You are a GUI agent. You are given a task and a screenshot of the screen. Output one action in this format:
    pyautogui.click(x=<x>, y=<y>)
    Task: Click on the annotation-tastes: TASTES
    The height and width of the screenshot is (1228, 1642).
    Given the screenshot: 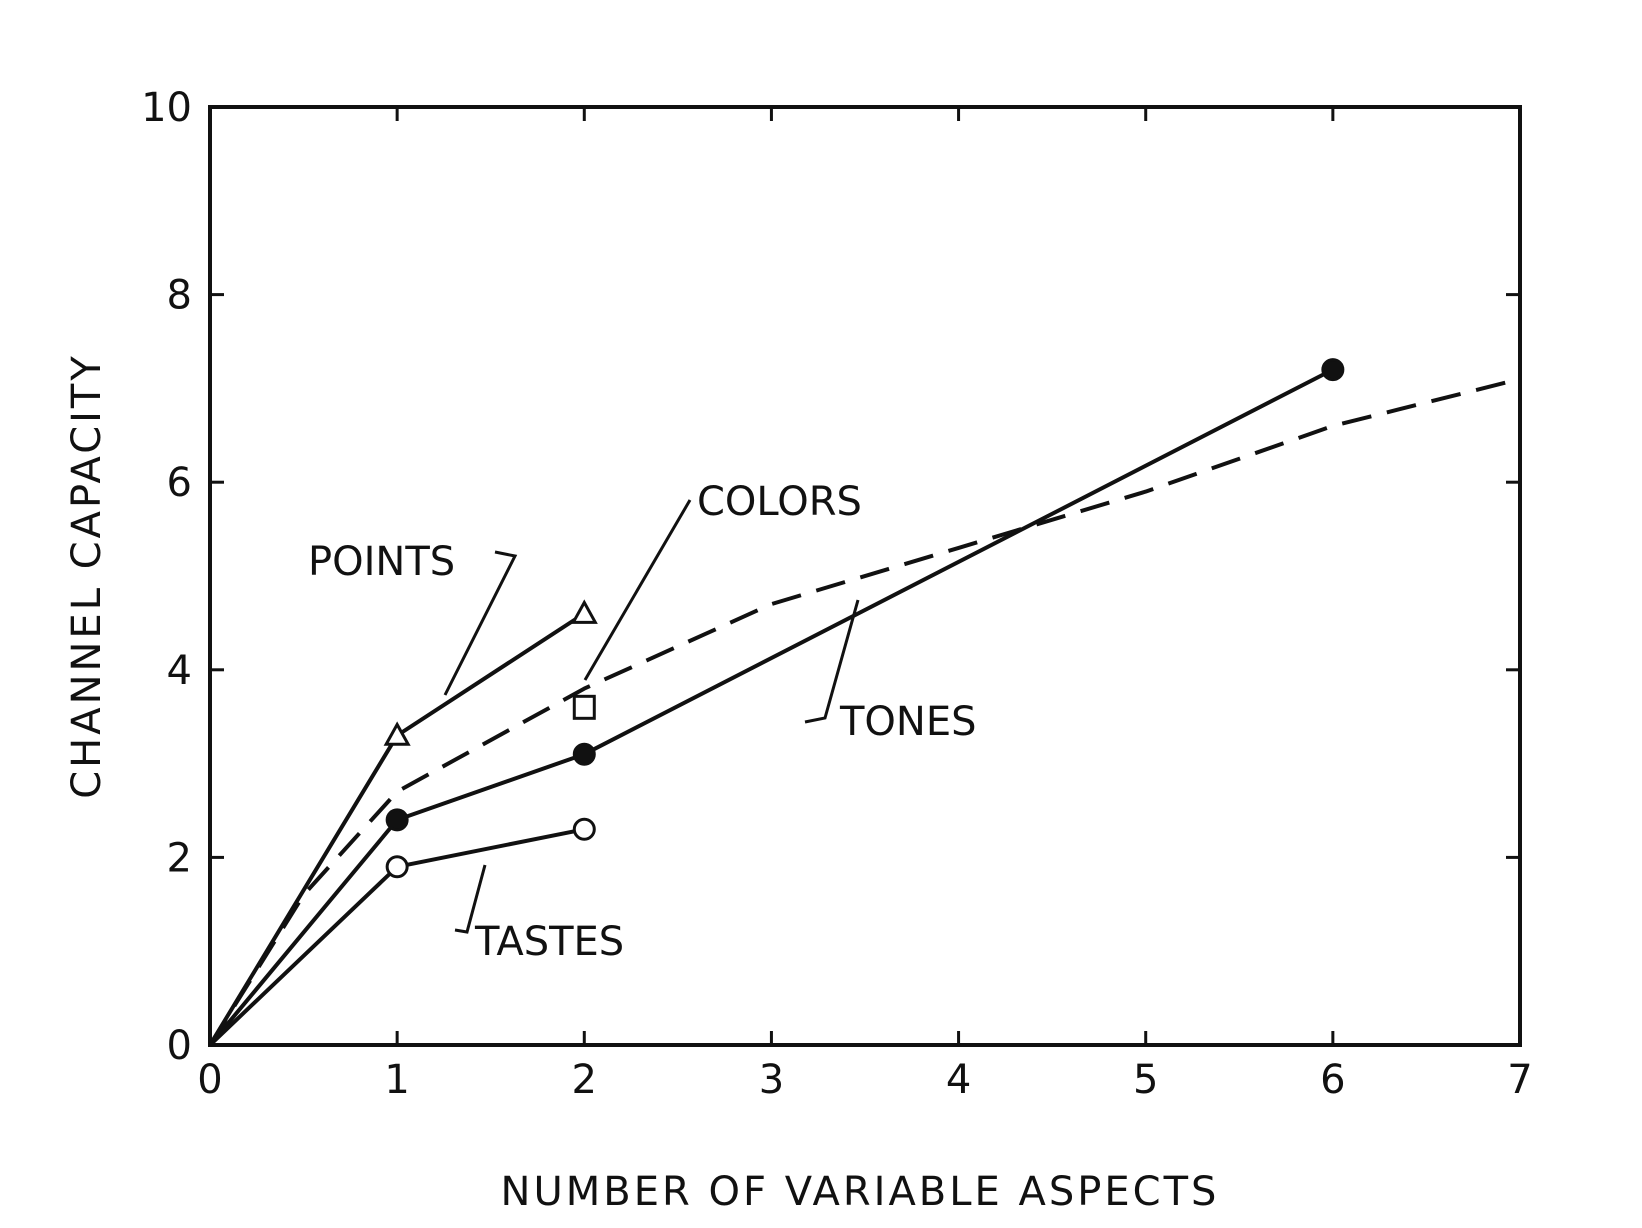 What is the action you would take?
    pyautogui.click(x=549, y=942)
    